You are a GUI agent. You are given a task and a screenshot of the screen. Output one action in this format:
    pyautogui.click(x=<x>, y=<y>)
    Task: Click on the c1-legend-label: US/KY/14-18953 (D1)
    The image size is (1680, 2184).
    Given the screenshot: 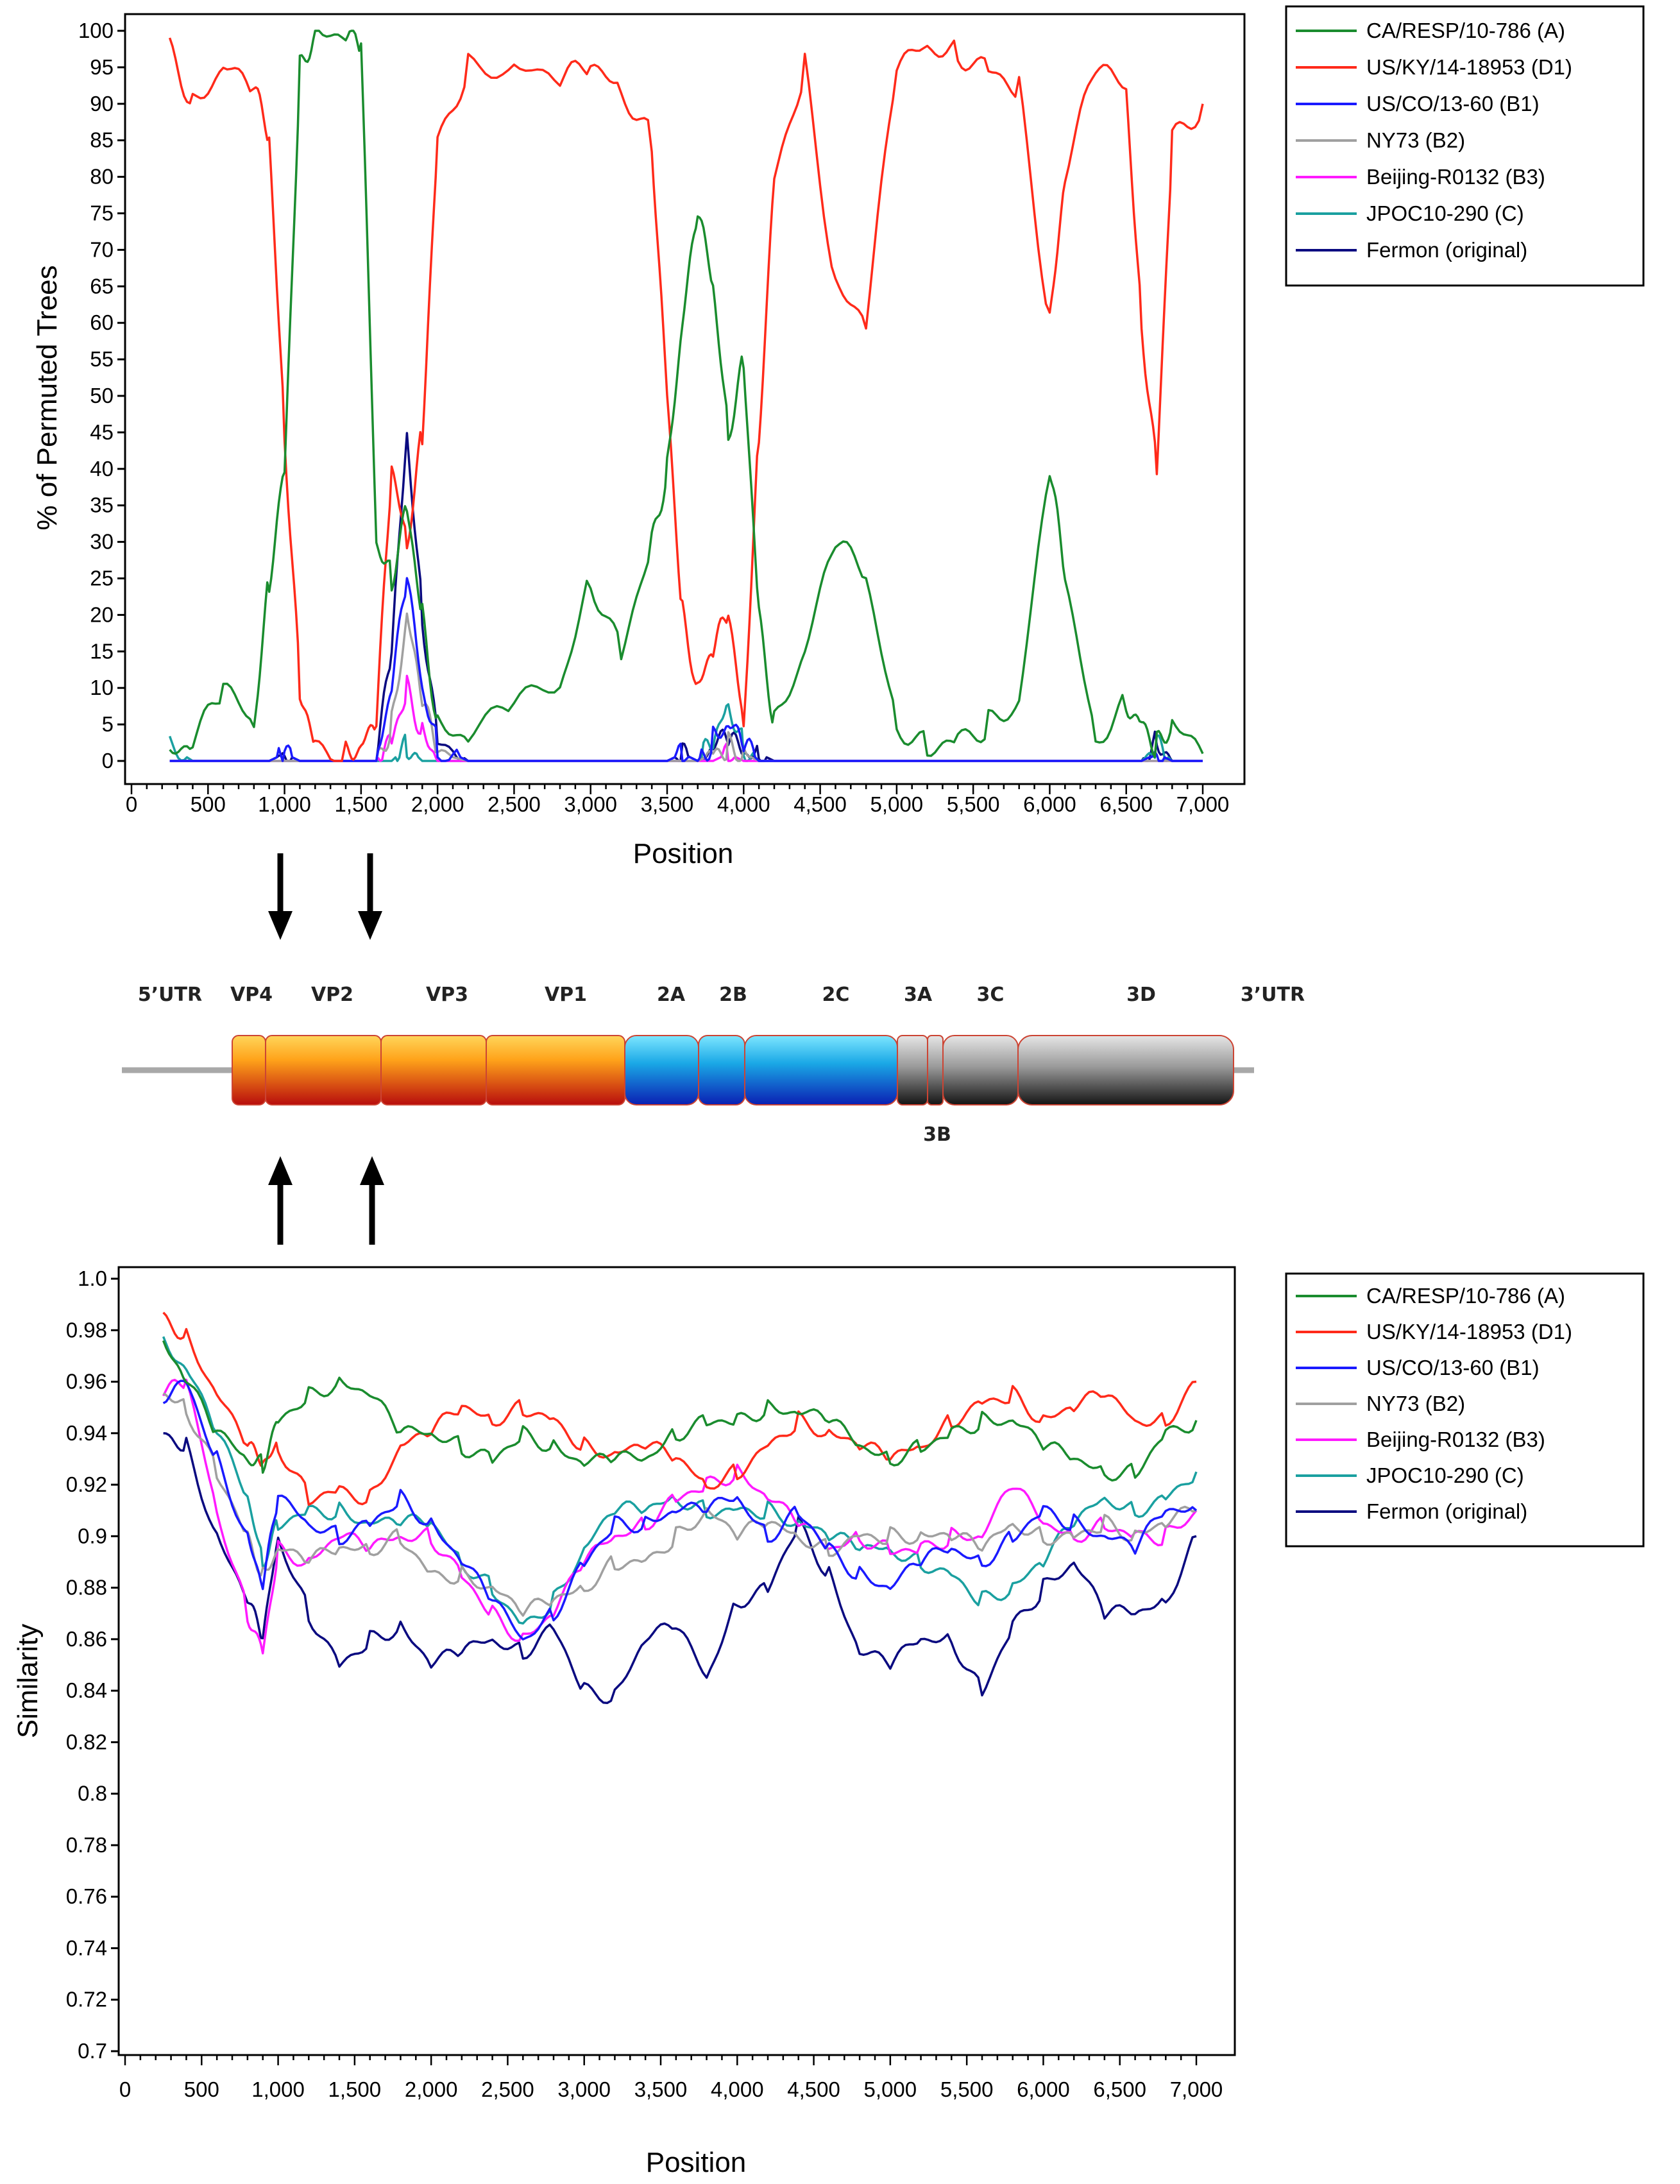 What is the action you would take?
    pyautogui.click(x=1469, y=67)
    